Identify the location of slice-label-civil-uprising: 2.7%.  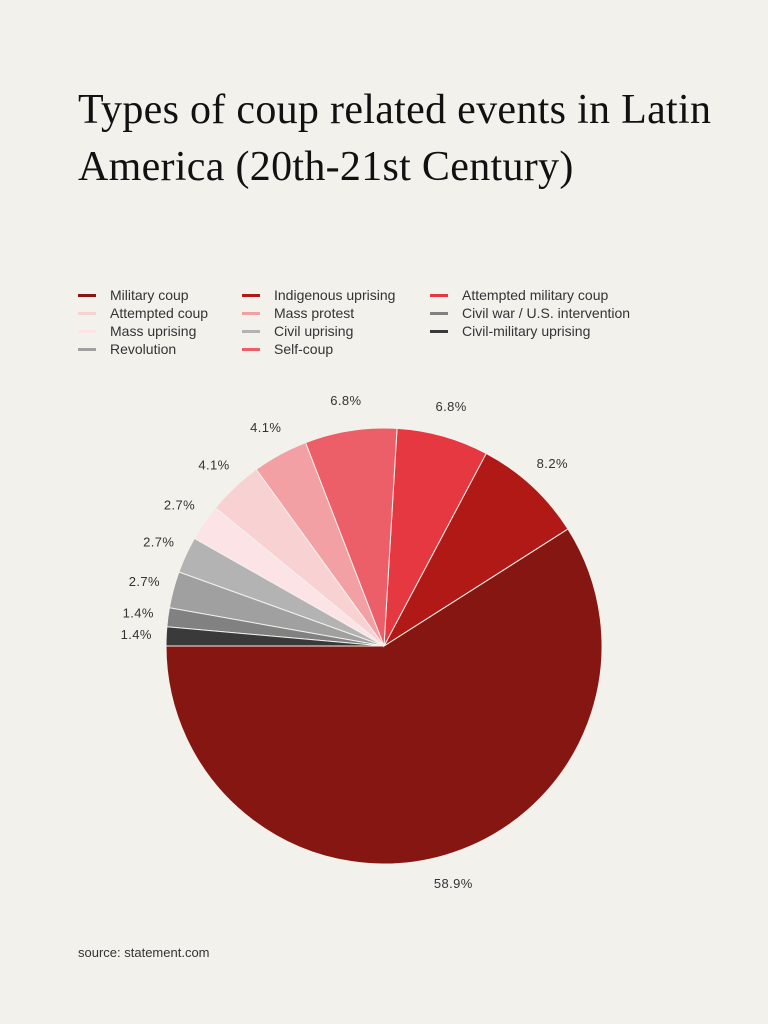
(158, 541).